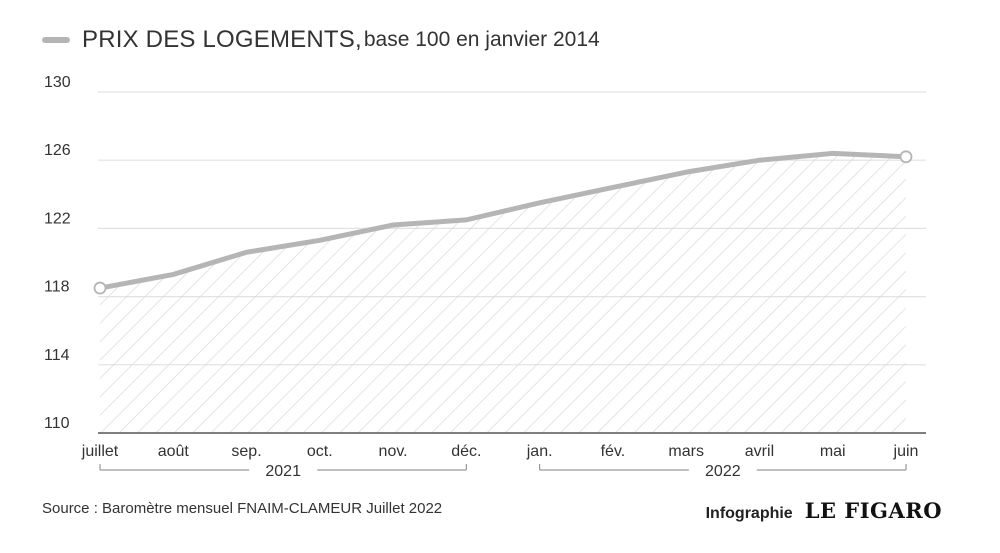 This screenshot has height=553, width=1000. Describe the element at coordinates (833, 451) in the screenshot. I see `x-tick-label: mai` at that location.